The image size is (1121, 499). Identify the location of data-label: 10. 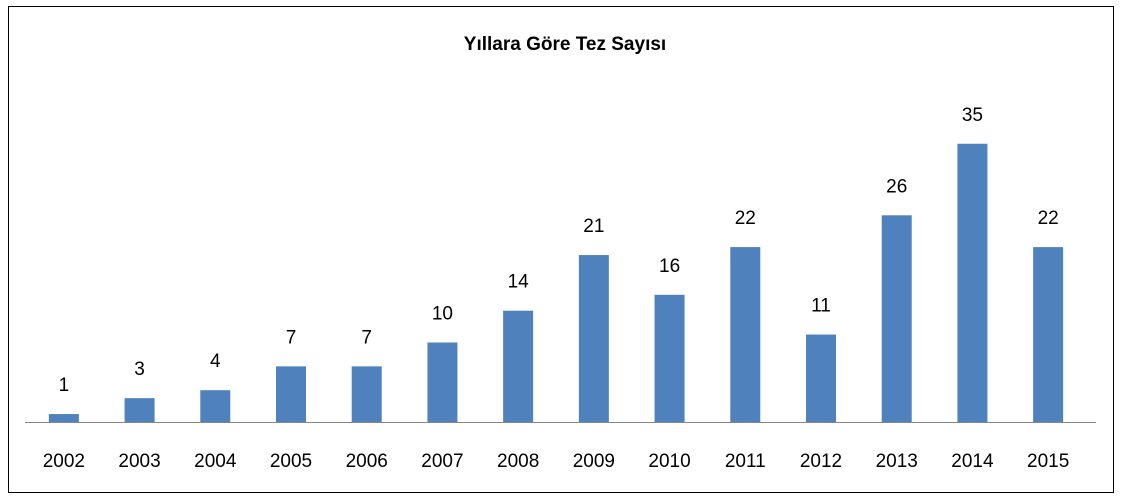
(442, 314).